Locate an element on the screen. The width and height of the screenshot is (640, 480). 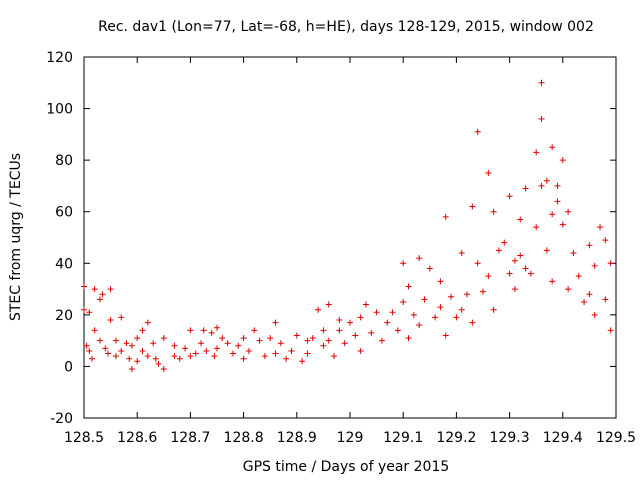
x-tick-label: 129.4 is located at coordinates (563, 438).